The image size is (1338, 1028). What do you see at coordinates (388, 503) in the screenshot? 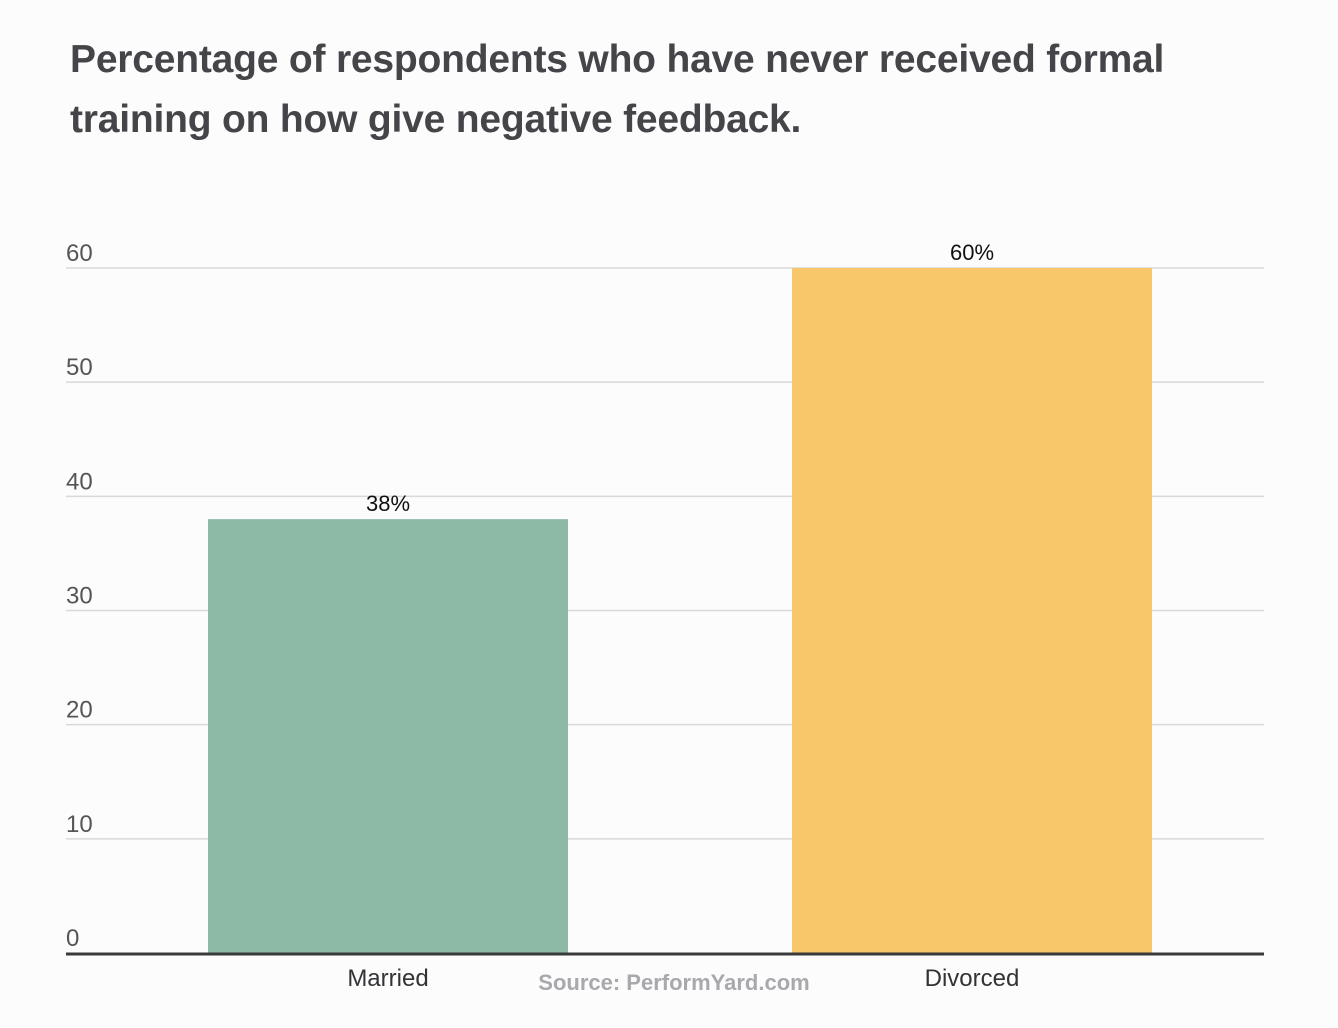
I see `data-label: 38%` at bounding box center [388, 503].